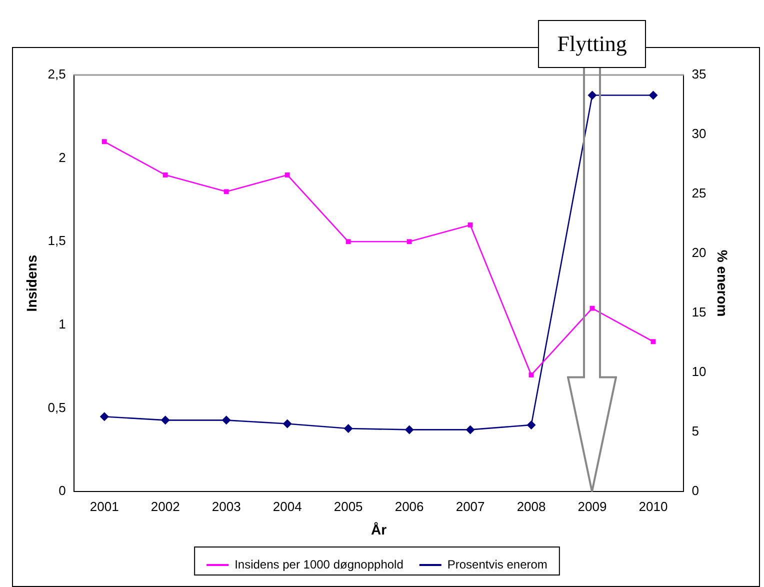 This screenshot has width=764, height=587. Describe the element at coordinates (699, 312) in the screenshot. I see `y2-tick-label: 15` at that location.